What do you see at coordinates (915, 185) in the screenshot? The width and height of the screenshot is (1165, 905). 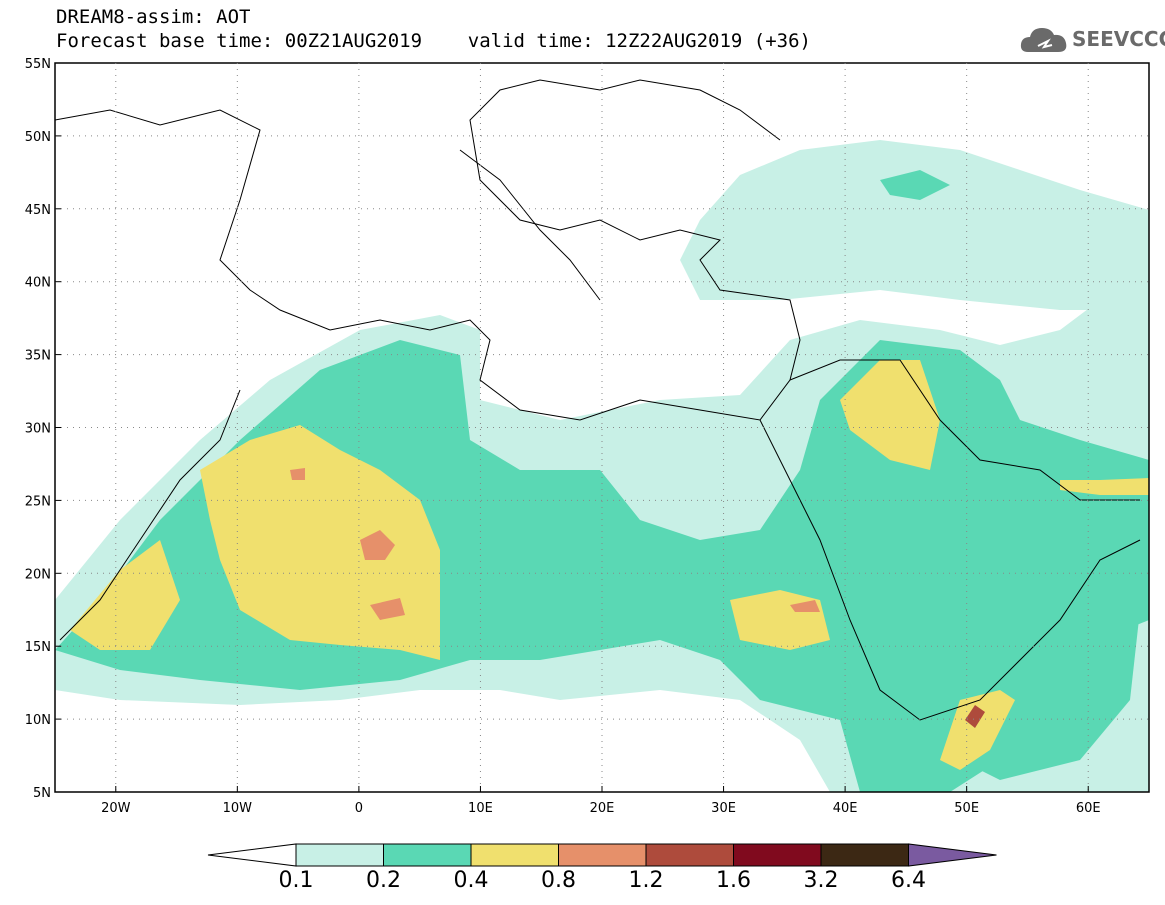 I see `aot-contour-0.2-north` at bounding box center [915, 185].